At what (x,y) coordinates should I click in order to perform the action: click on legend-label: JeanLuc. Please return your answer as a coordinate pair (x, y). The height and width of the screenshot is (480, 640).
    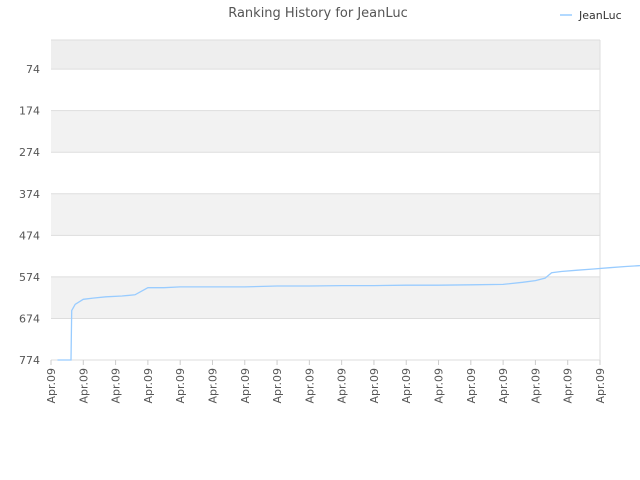
    Looking at the image, I should click on (600, 15).